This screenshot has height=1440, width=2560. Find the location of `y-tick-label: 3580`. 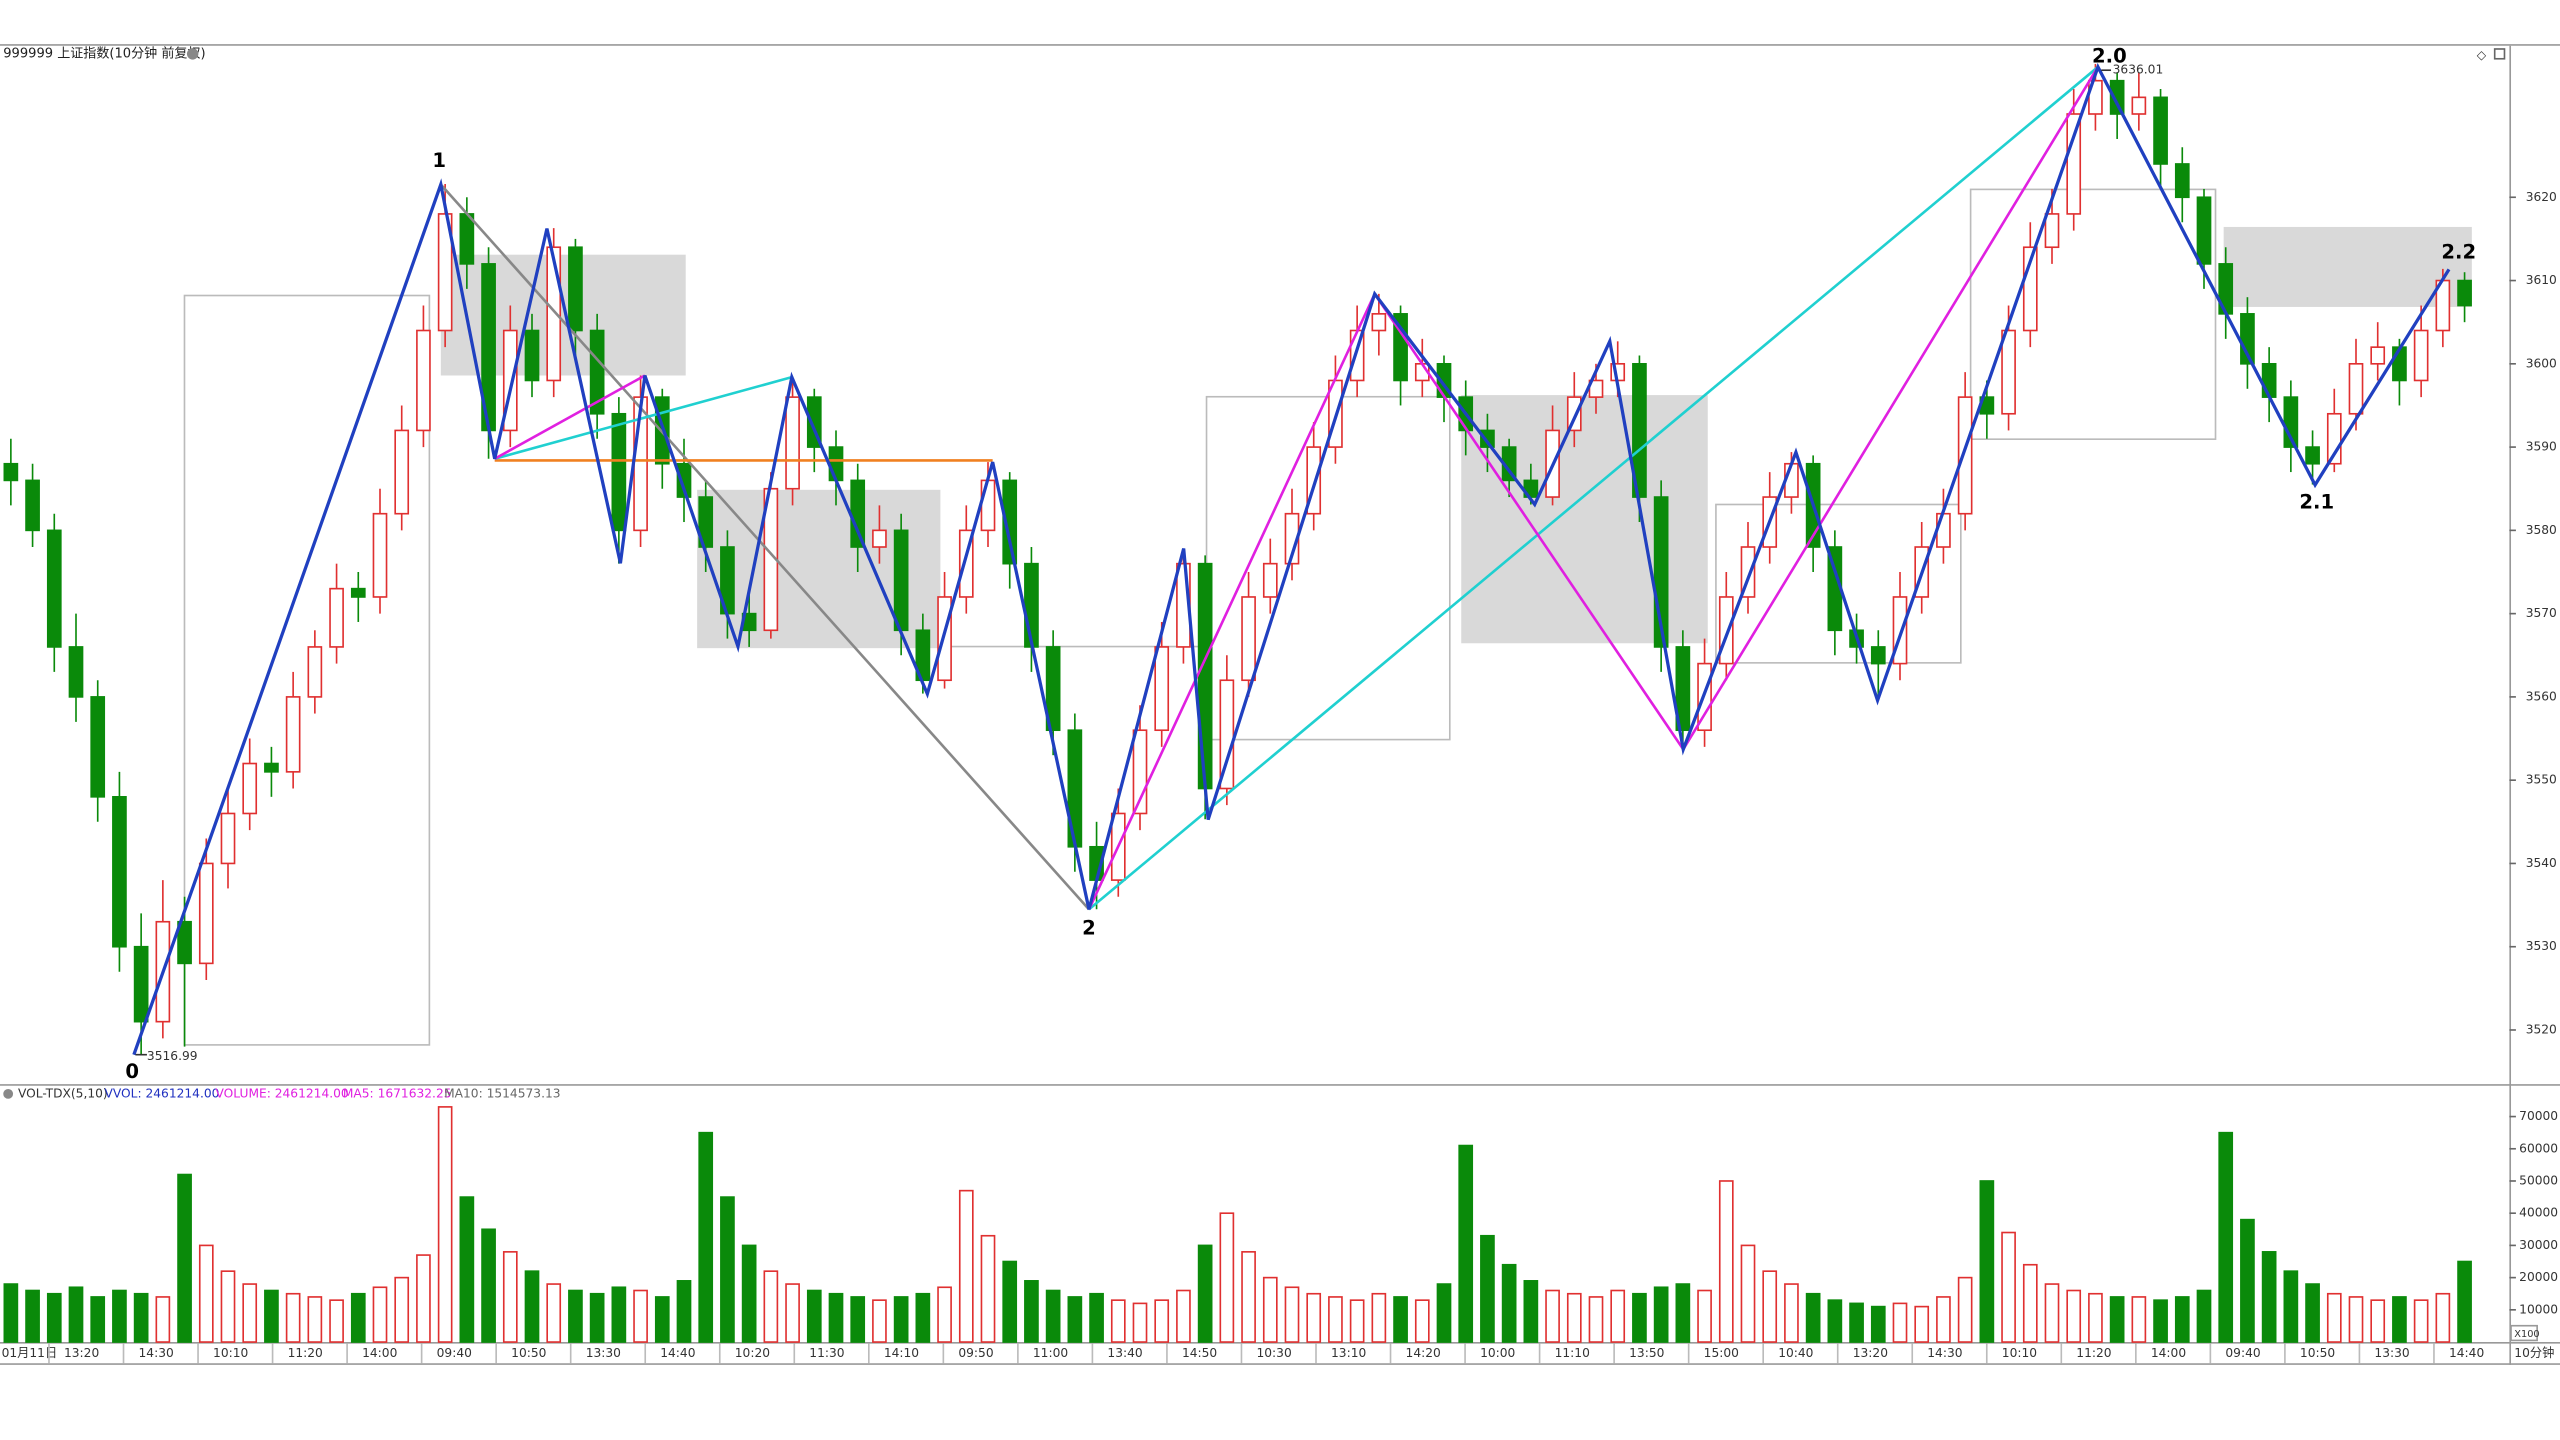

y-tick-label: 3580 is located at coordinates (2541, 530).